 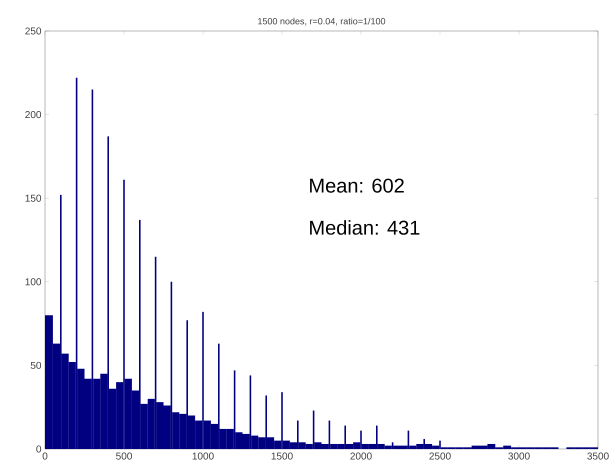 I want to click on x-tick-label: 1500, so click(x=282, y=456).